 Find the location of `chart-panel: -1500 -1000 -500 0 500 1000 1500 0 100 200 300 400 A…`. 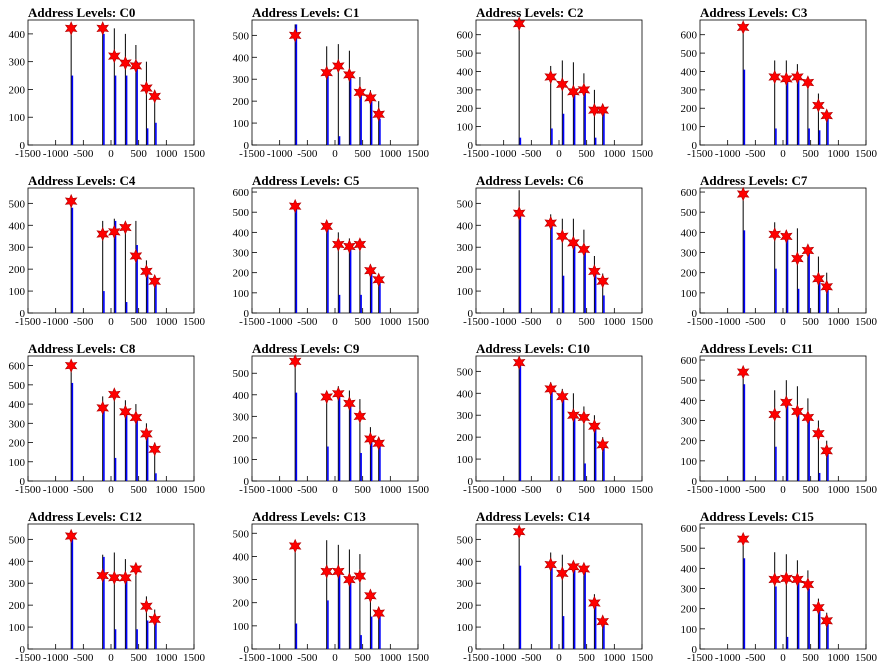

chart-panel: -1500 -1000 -500 0 500 1000 1500 0 100 200 300 400 A… is located at coordinates (112, 84).